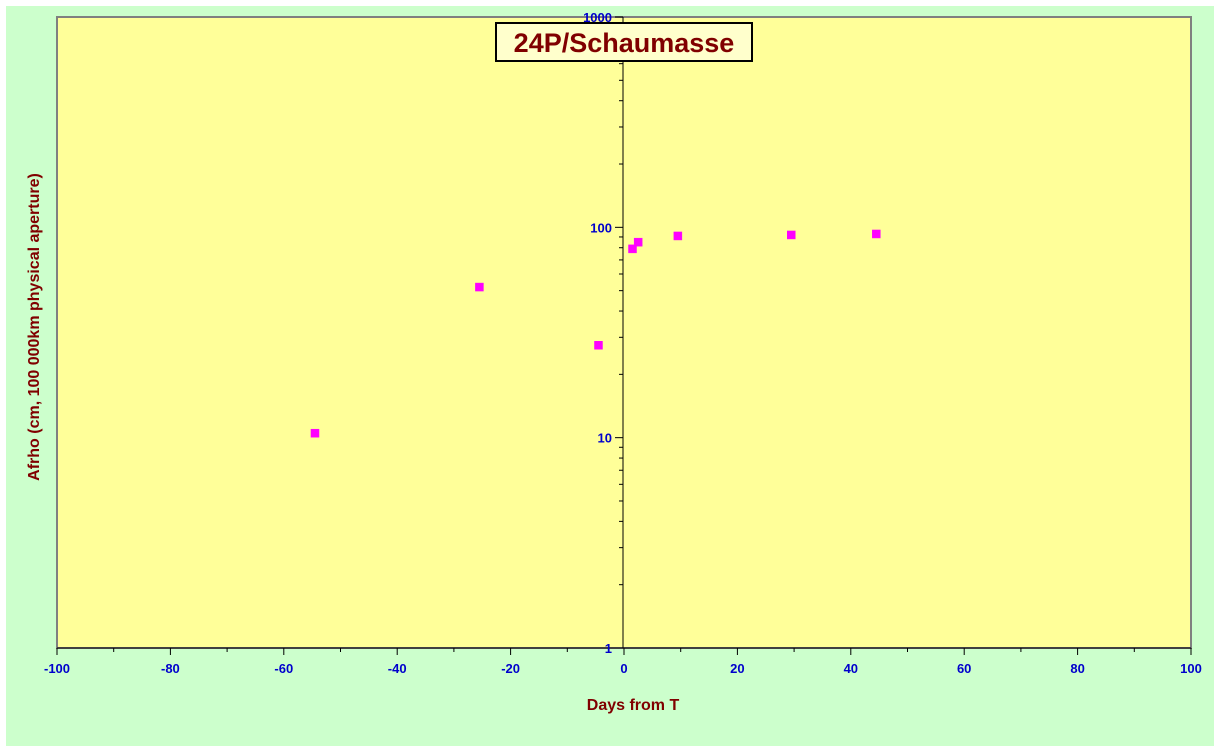 This screenshot has height=752, width=1220. I want to click on y-tick-label: 1000, so click(597, 17).